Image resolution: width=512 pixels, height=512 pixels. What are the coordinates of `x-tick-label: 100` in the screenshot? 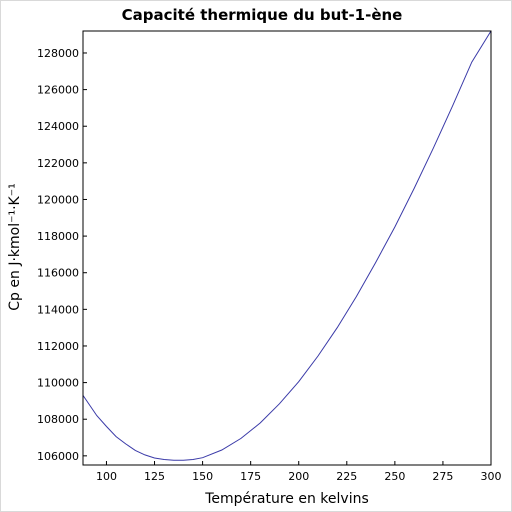 It's located at (106, 476).